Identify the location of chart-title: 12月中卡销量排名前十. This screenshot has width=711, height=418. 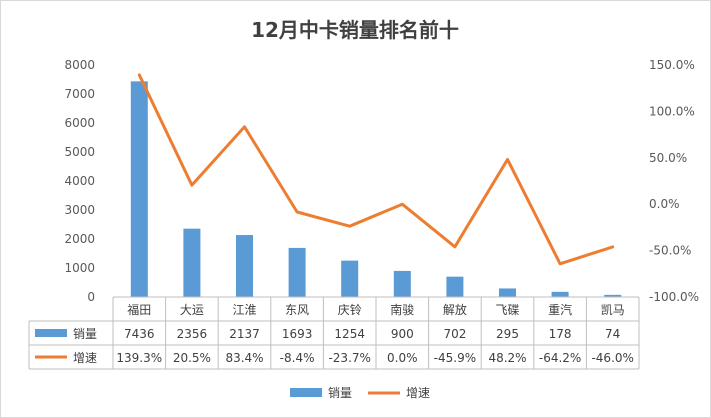
(355, 30).